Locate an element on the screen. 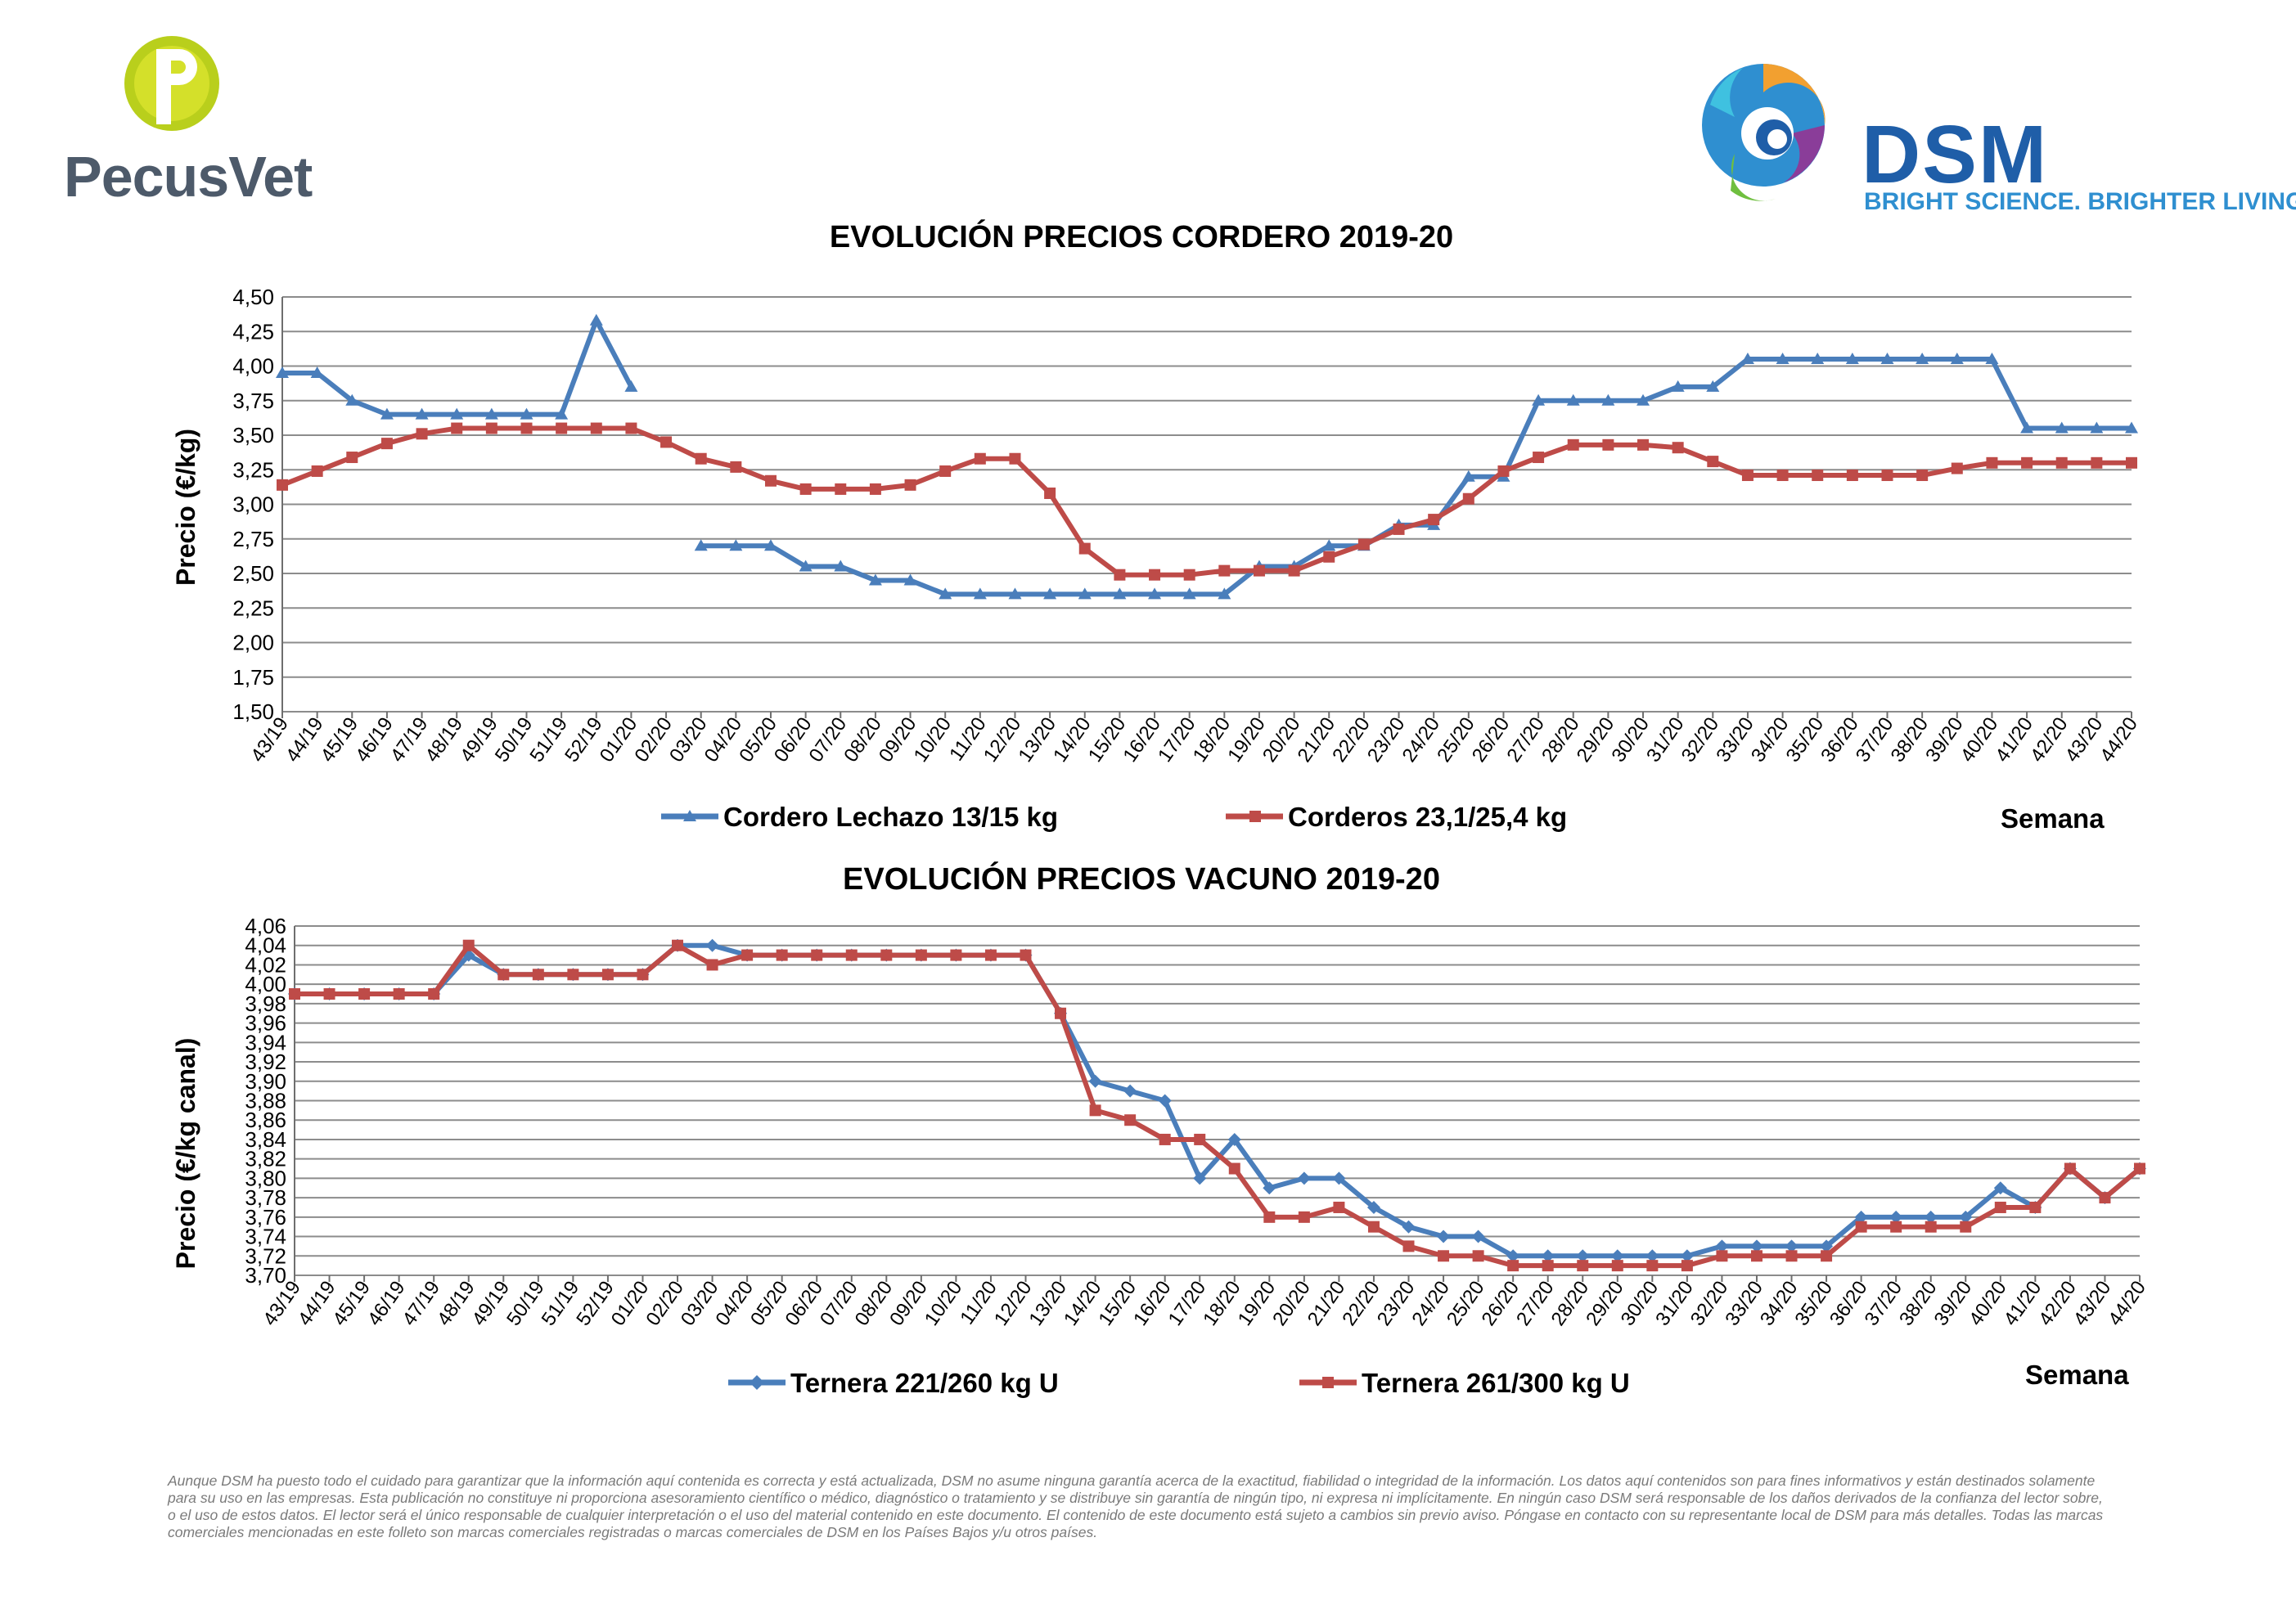 This screenshot has width=2296, height=1623. x-tick-label: 45/19 is located at coordinates (351, 1303).